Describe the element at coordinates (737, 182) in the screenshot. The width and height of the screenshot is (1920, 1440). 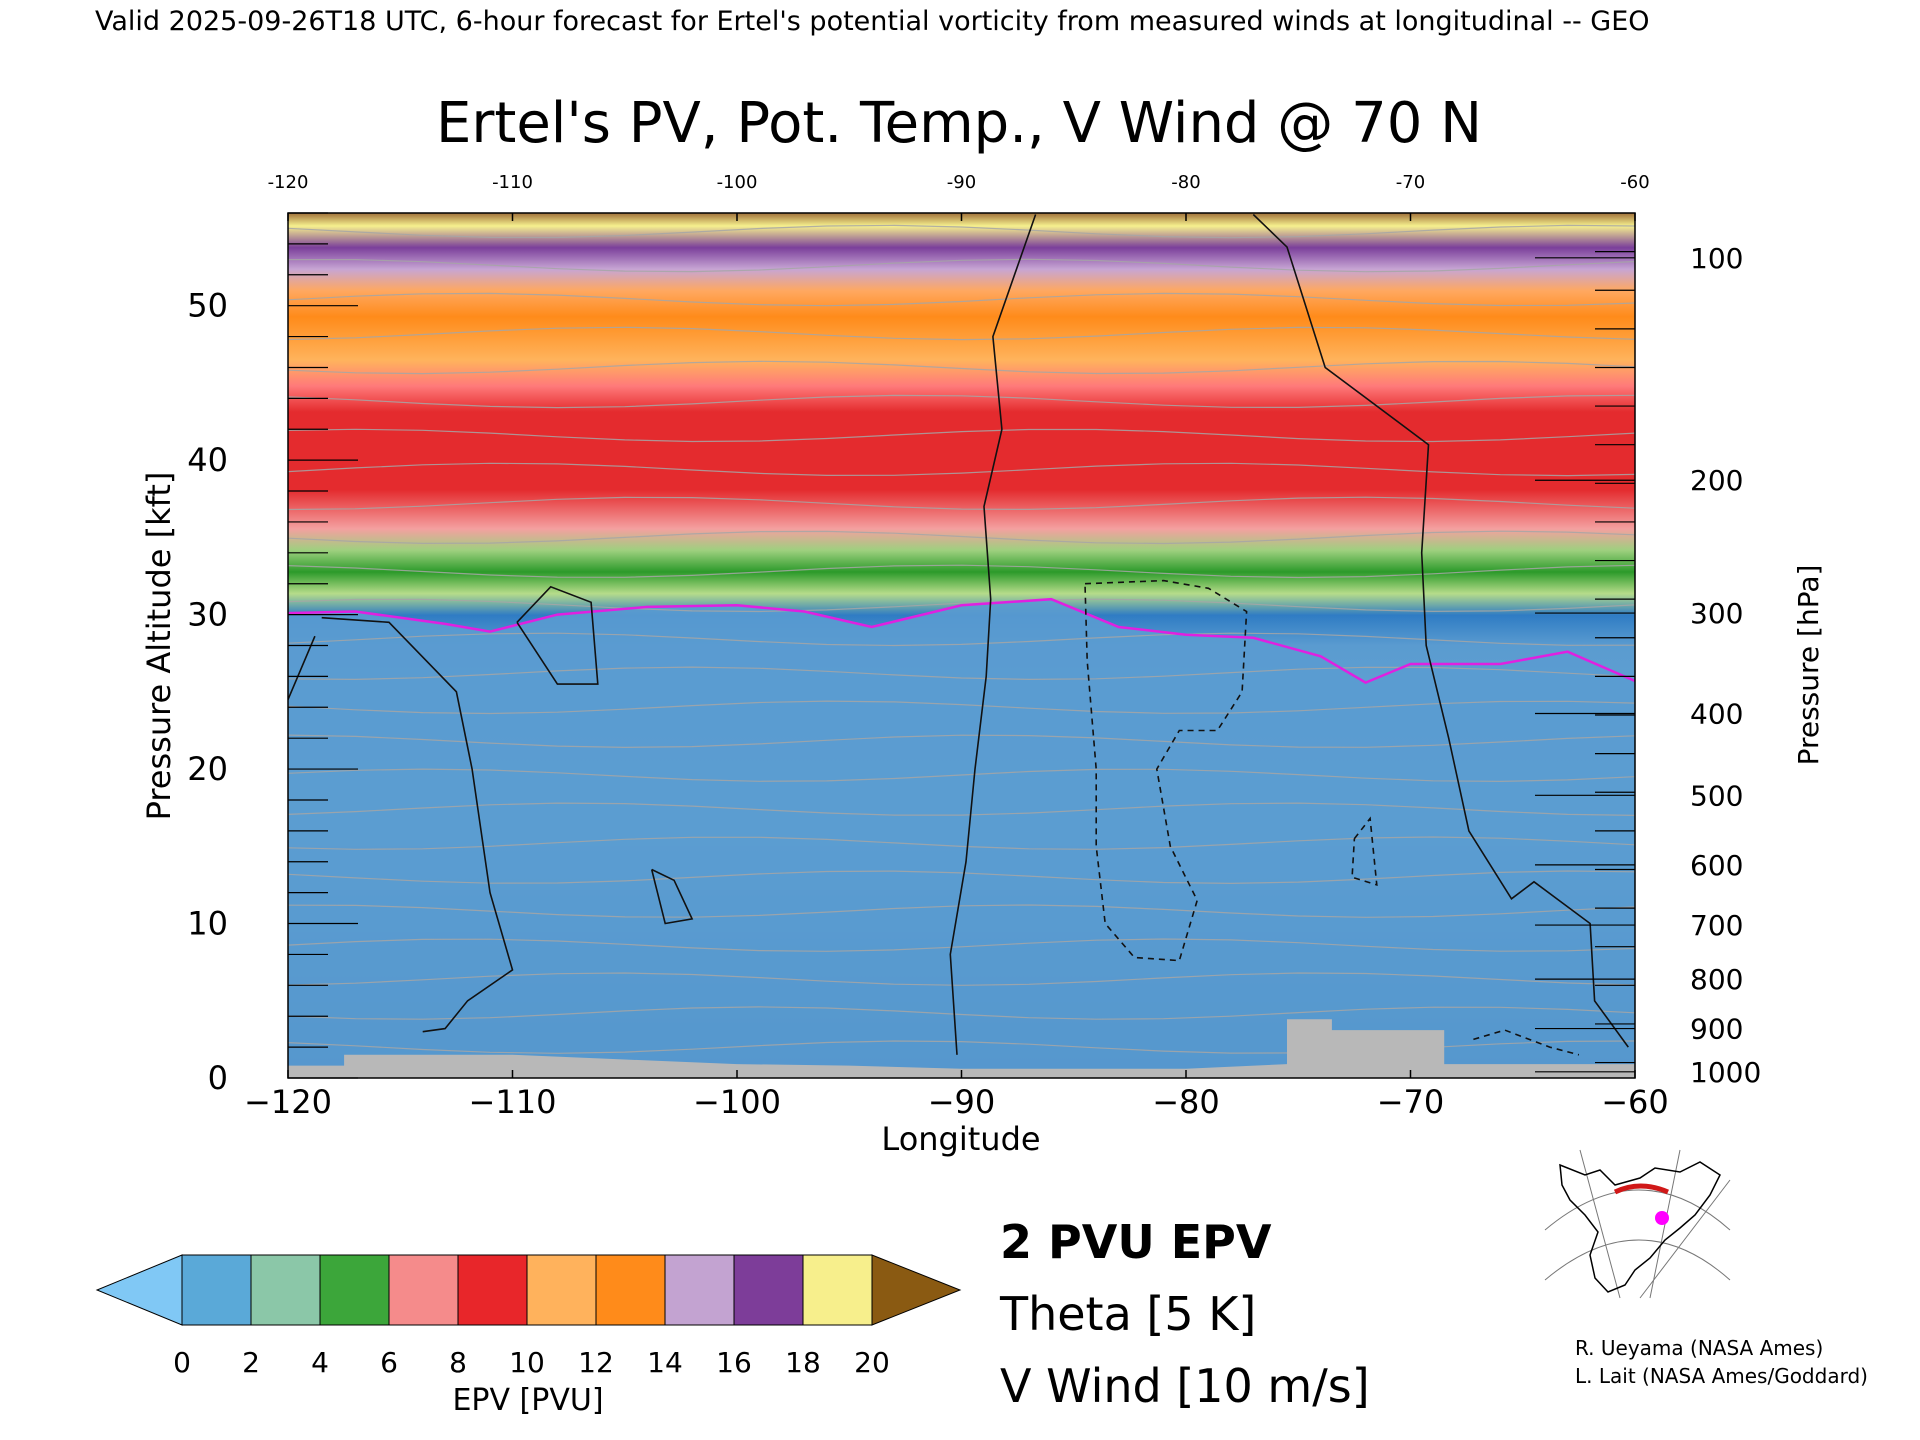
I see `x-top-tick-label: -100` at that location.